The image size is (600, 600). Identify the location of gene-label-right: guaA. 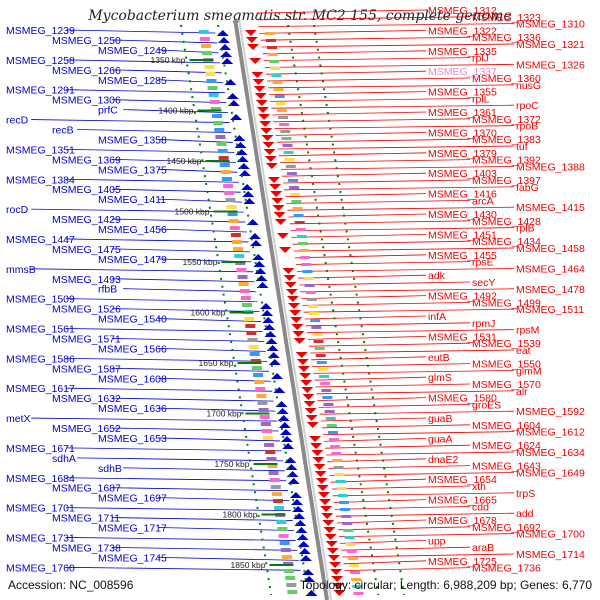
(440, 439).